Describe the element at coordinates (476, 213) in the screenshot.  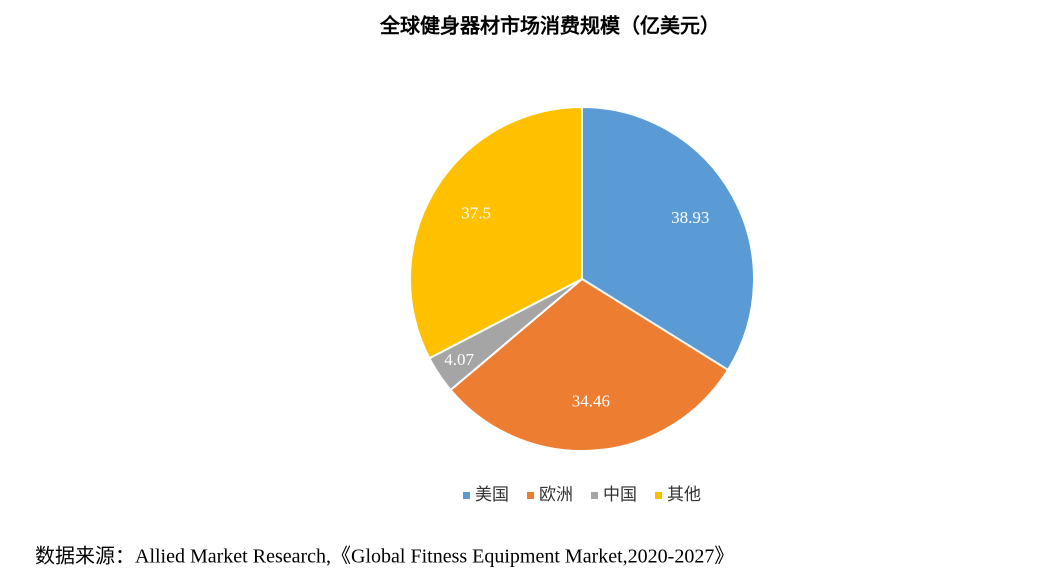
I see `value-label: 37.5` at that location.